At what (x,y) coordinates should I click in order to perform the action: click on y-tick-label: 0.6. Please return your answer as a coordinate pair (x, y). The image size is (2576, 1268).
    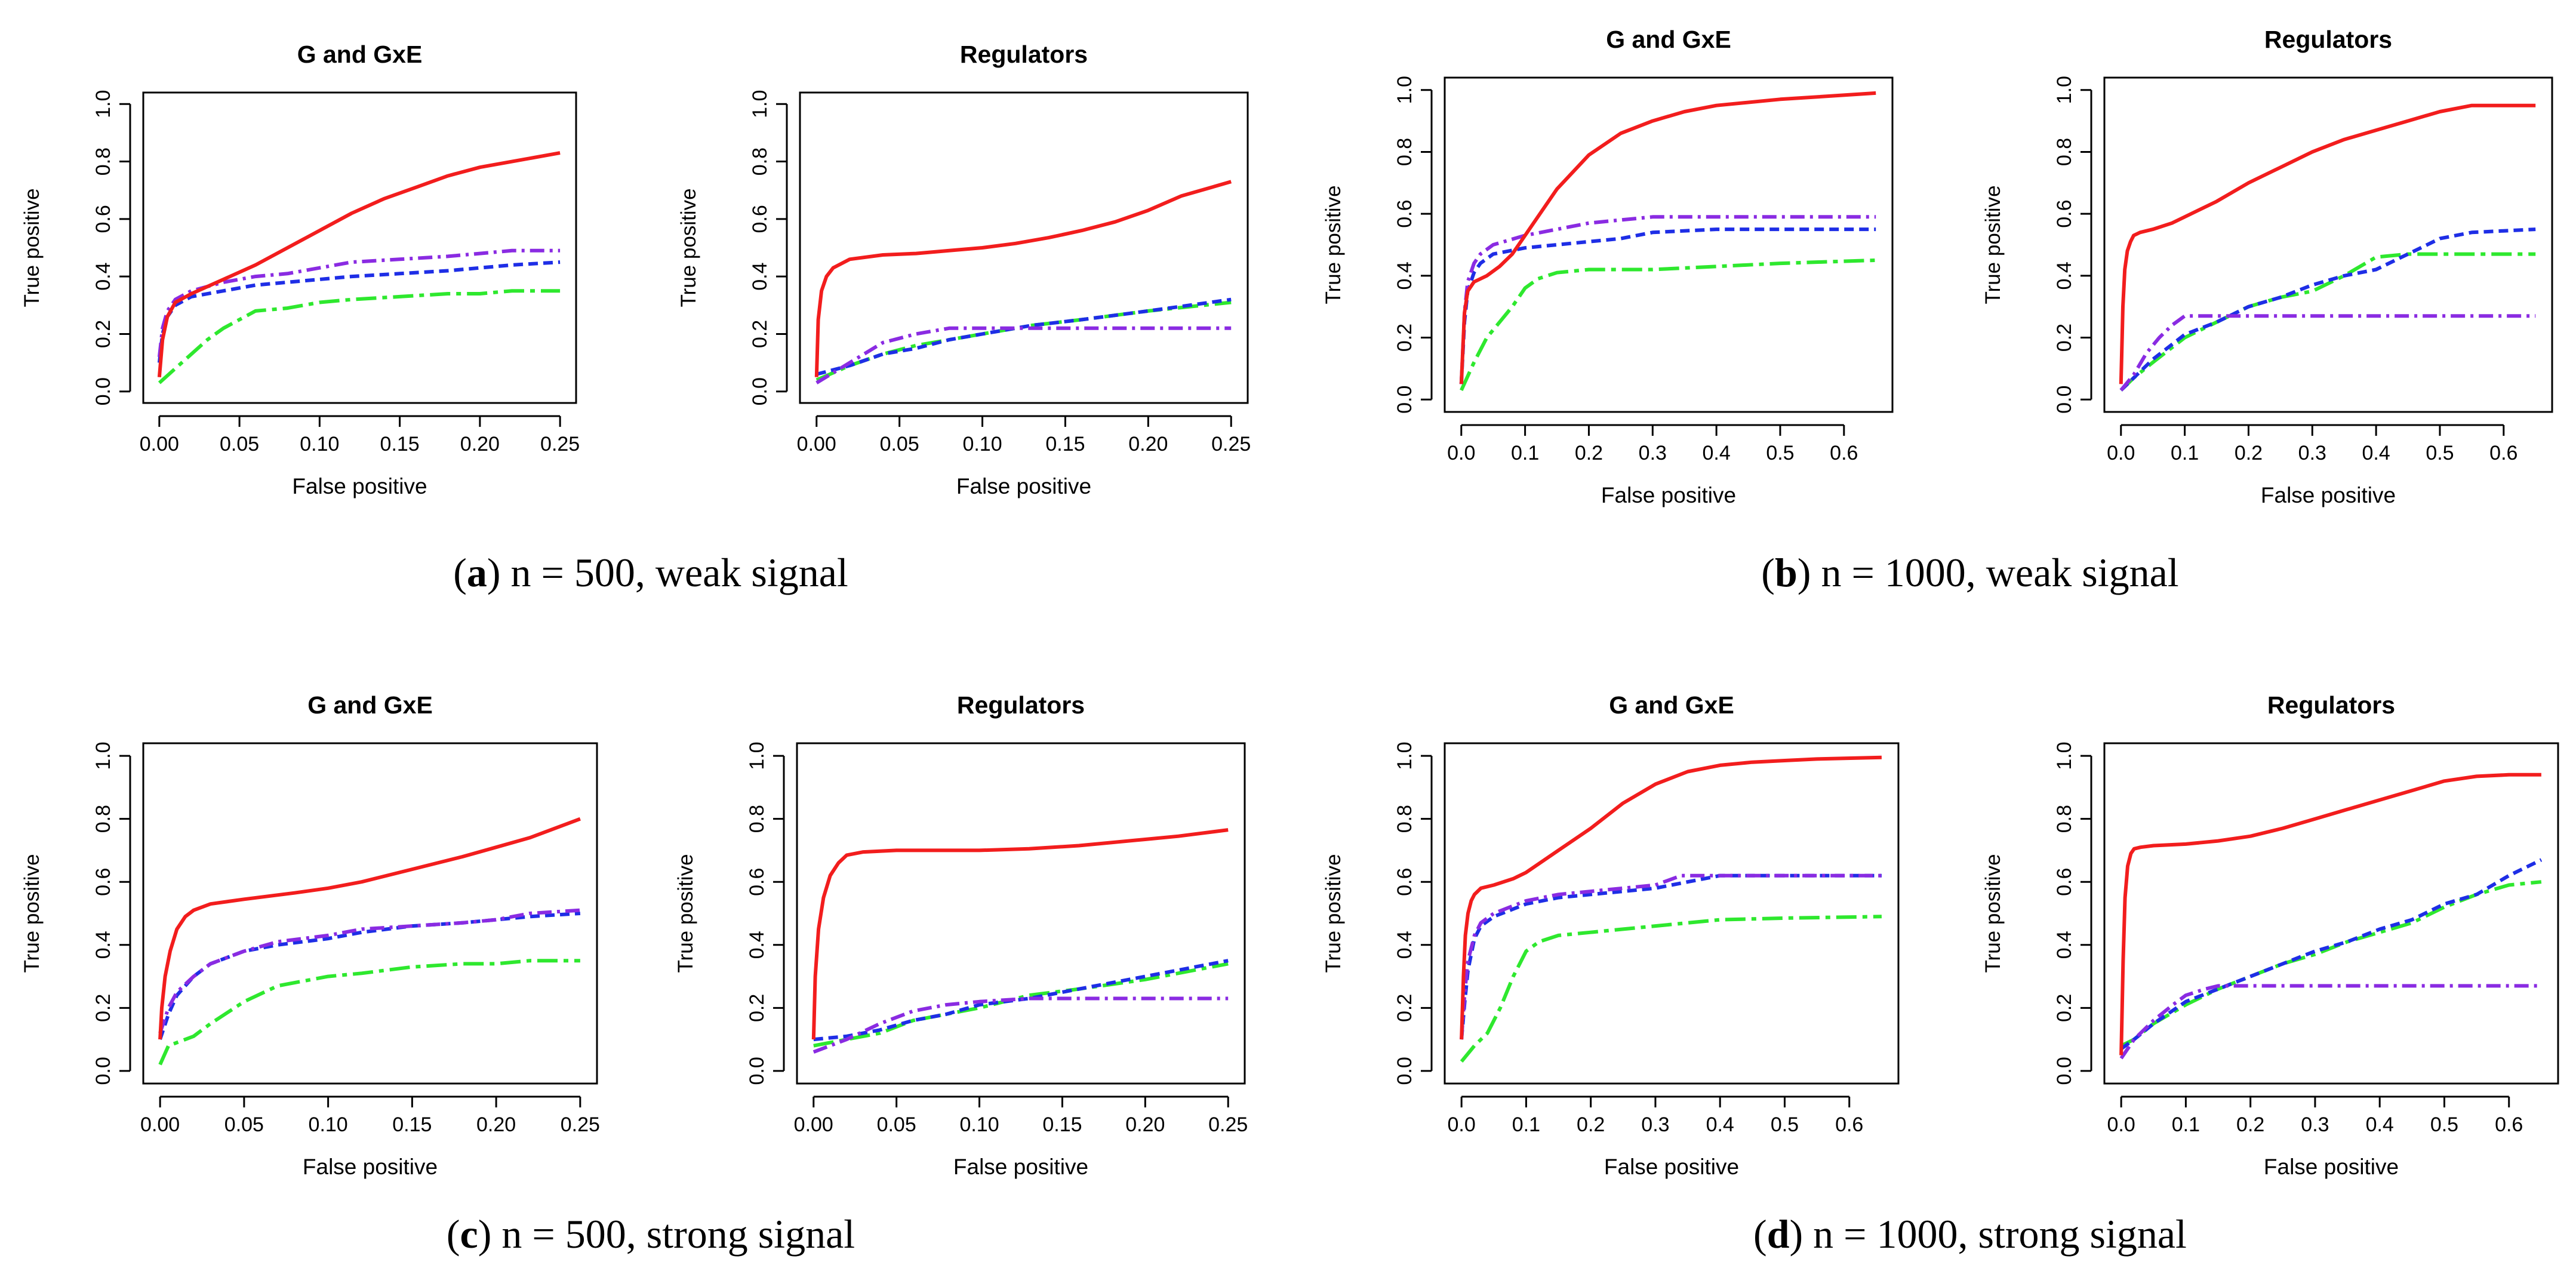
    Looking at the image, I should click on (103, 219).